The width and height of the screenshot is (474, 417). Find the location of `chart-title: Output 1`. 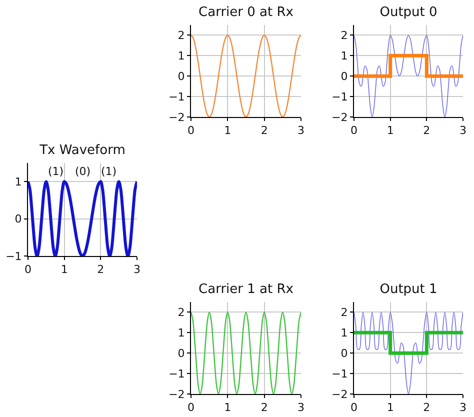

chart-title: Output 1 is located at coordinates (409, 290).